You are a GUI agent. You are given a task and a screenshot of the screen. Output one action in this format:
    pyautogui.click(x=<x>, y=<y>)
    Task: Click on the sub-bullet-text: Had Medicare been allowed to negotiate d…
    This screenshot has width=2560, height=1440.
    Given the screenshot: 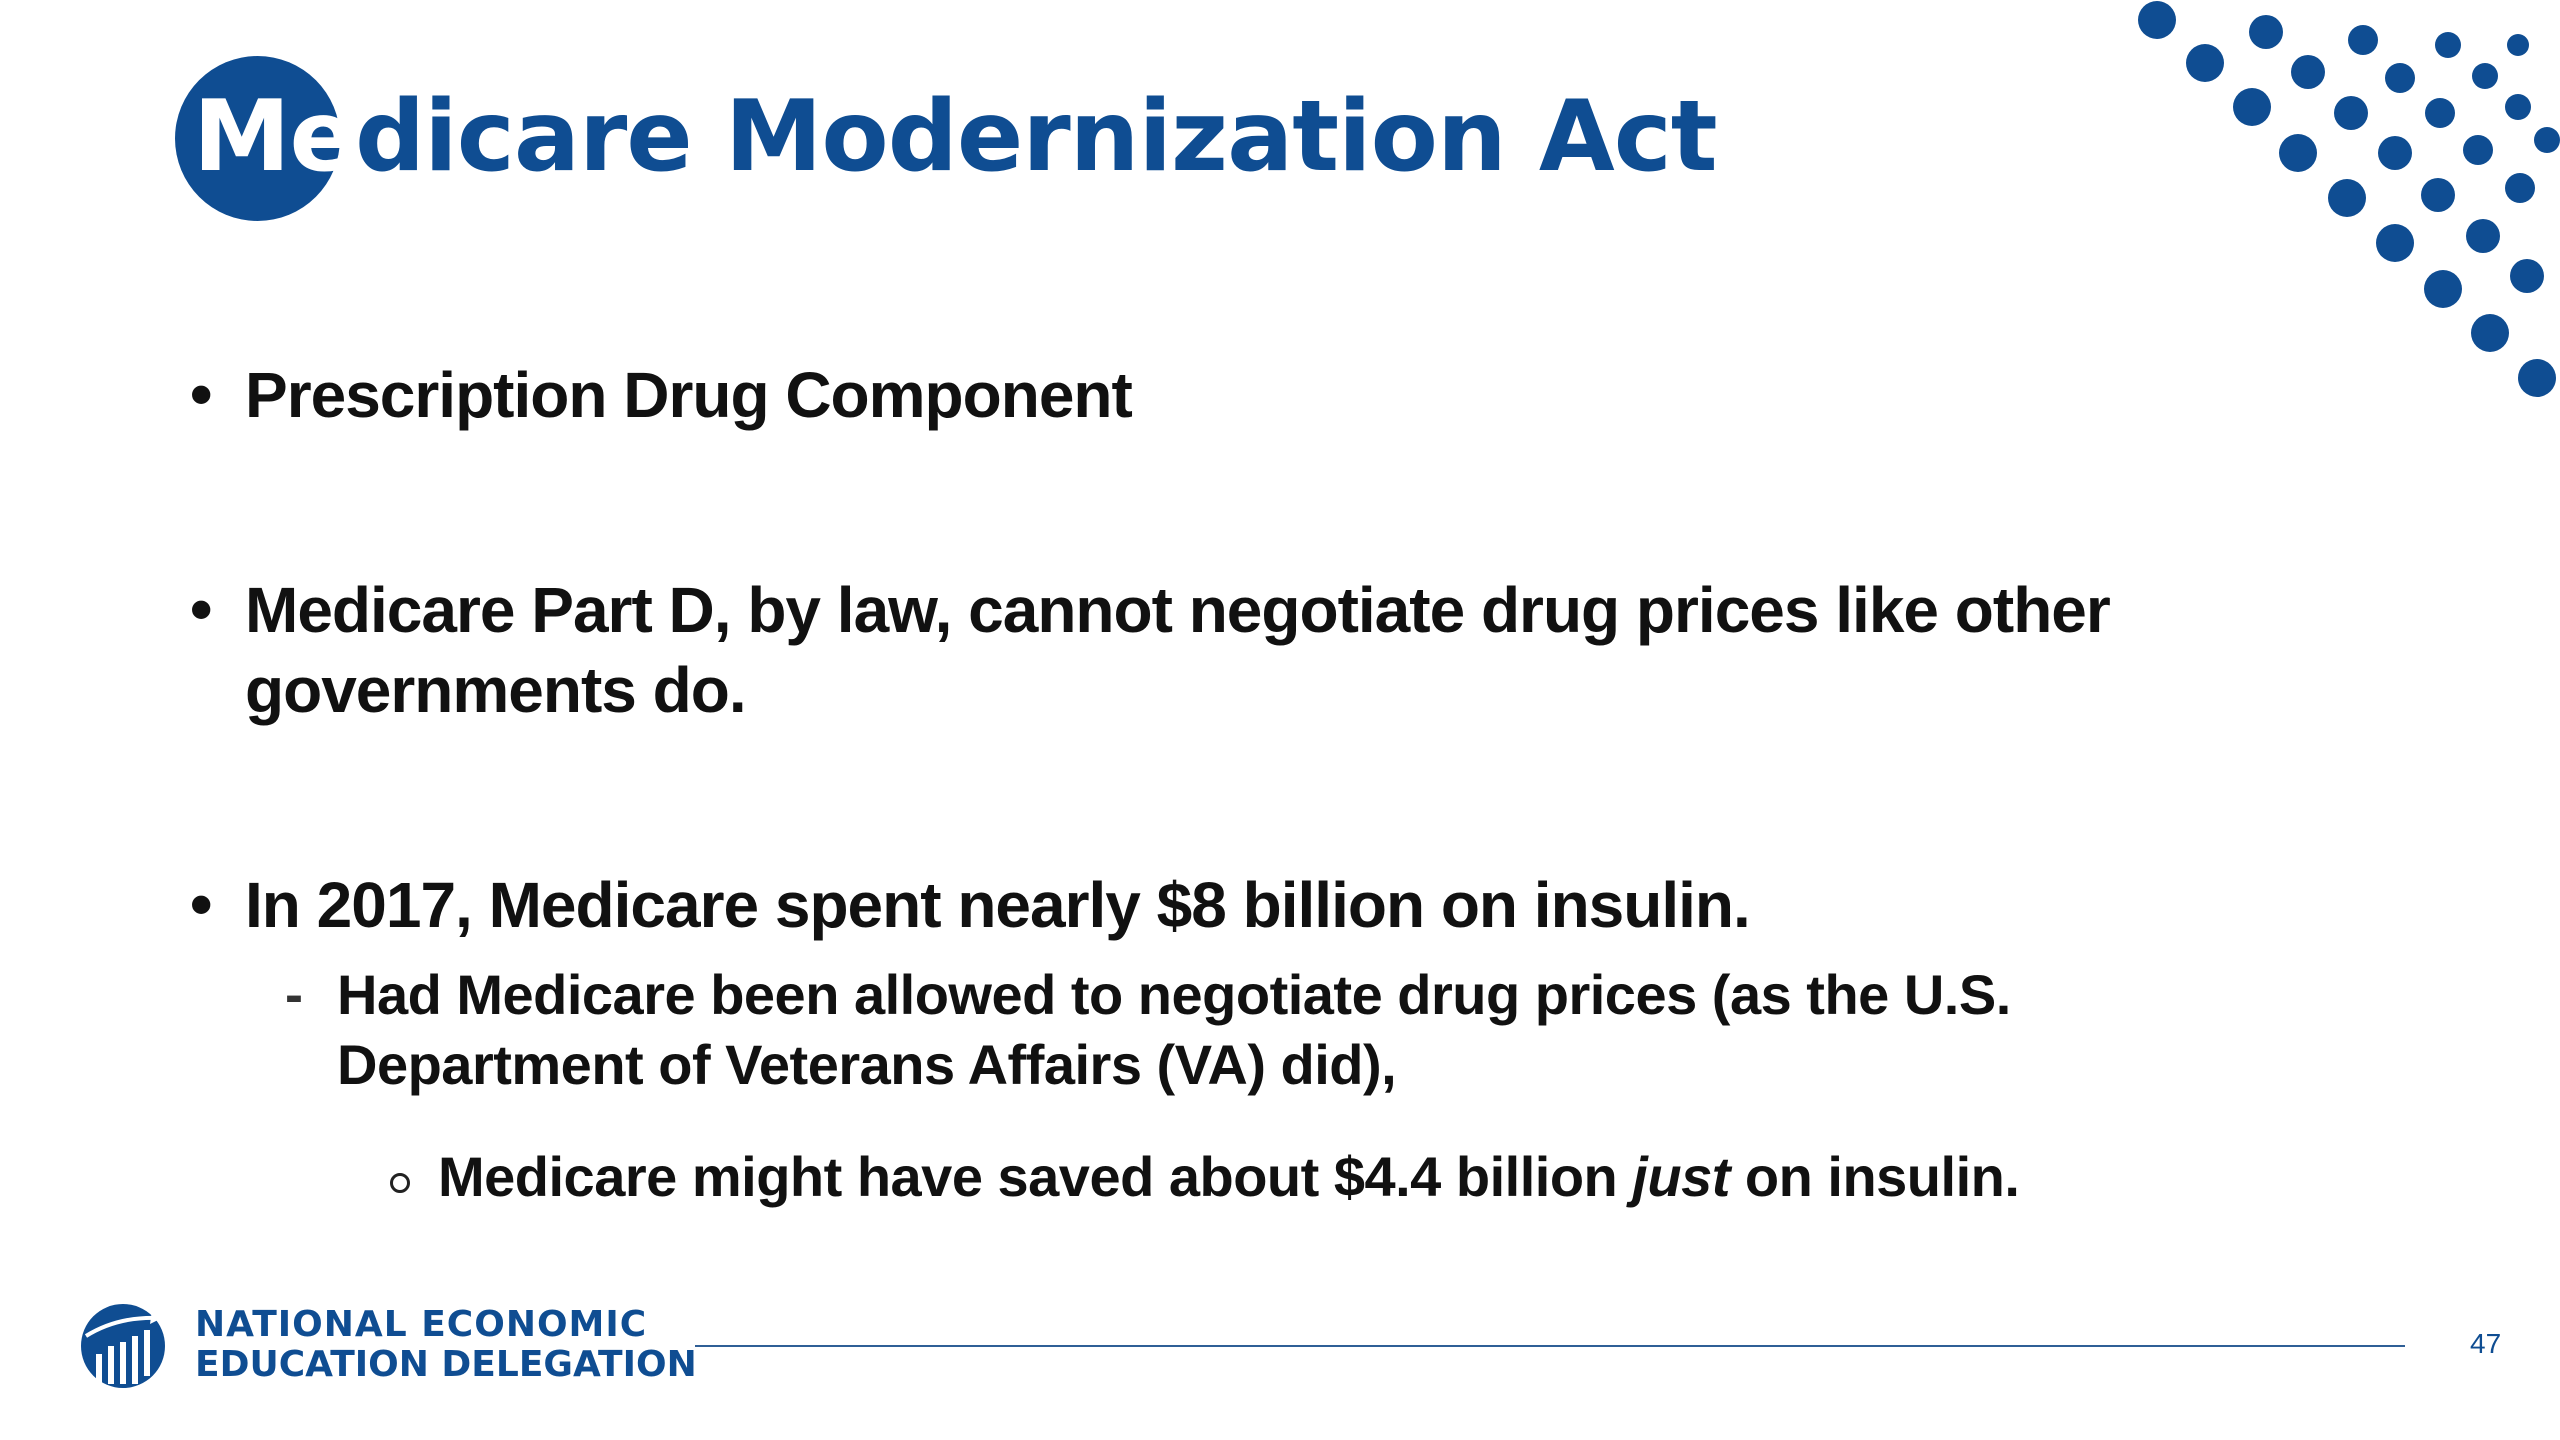 What is the action you would take?
    pyautogui.click(x=1361, y=1030)
    